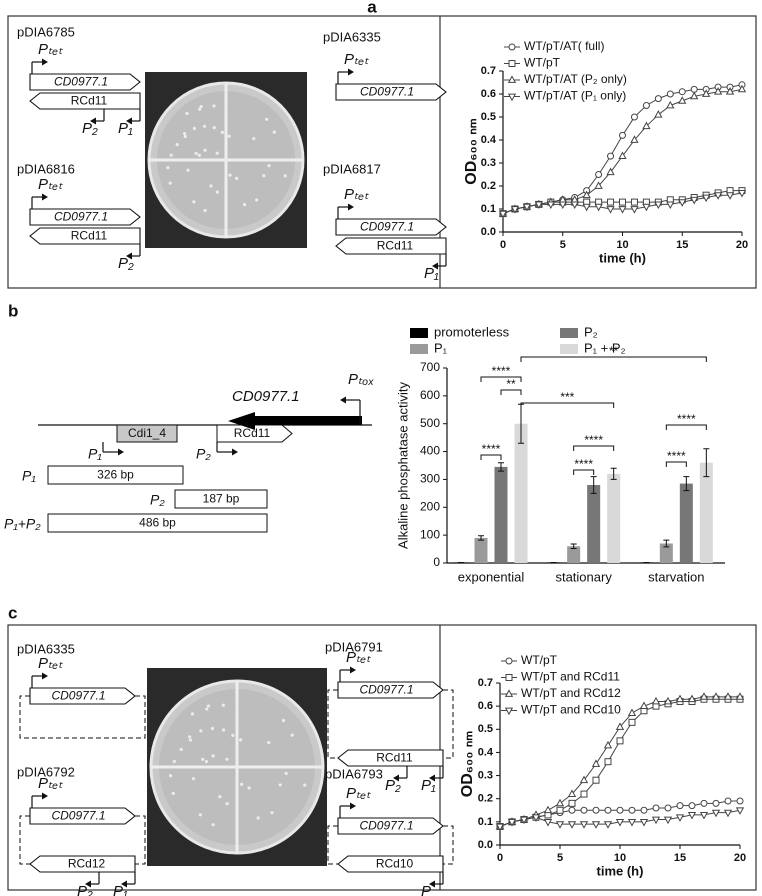 This screenshot has height=896, width=762. Describe the element at coordinates (501, 371) in the screenshot. I see `significance-label: ****` at that location.